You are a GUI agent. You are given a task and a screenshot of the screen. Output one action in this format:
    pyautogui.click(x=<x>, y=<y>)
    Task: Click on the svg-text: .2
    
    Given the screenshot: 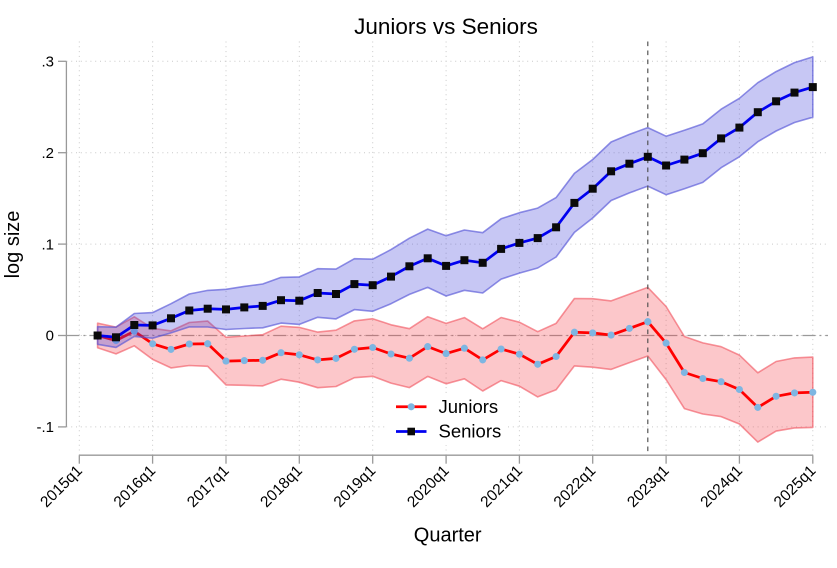 What is the action you would take?
    pyautogui.click(x=47, y=153)
    